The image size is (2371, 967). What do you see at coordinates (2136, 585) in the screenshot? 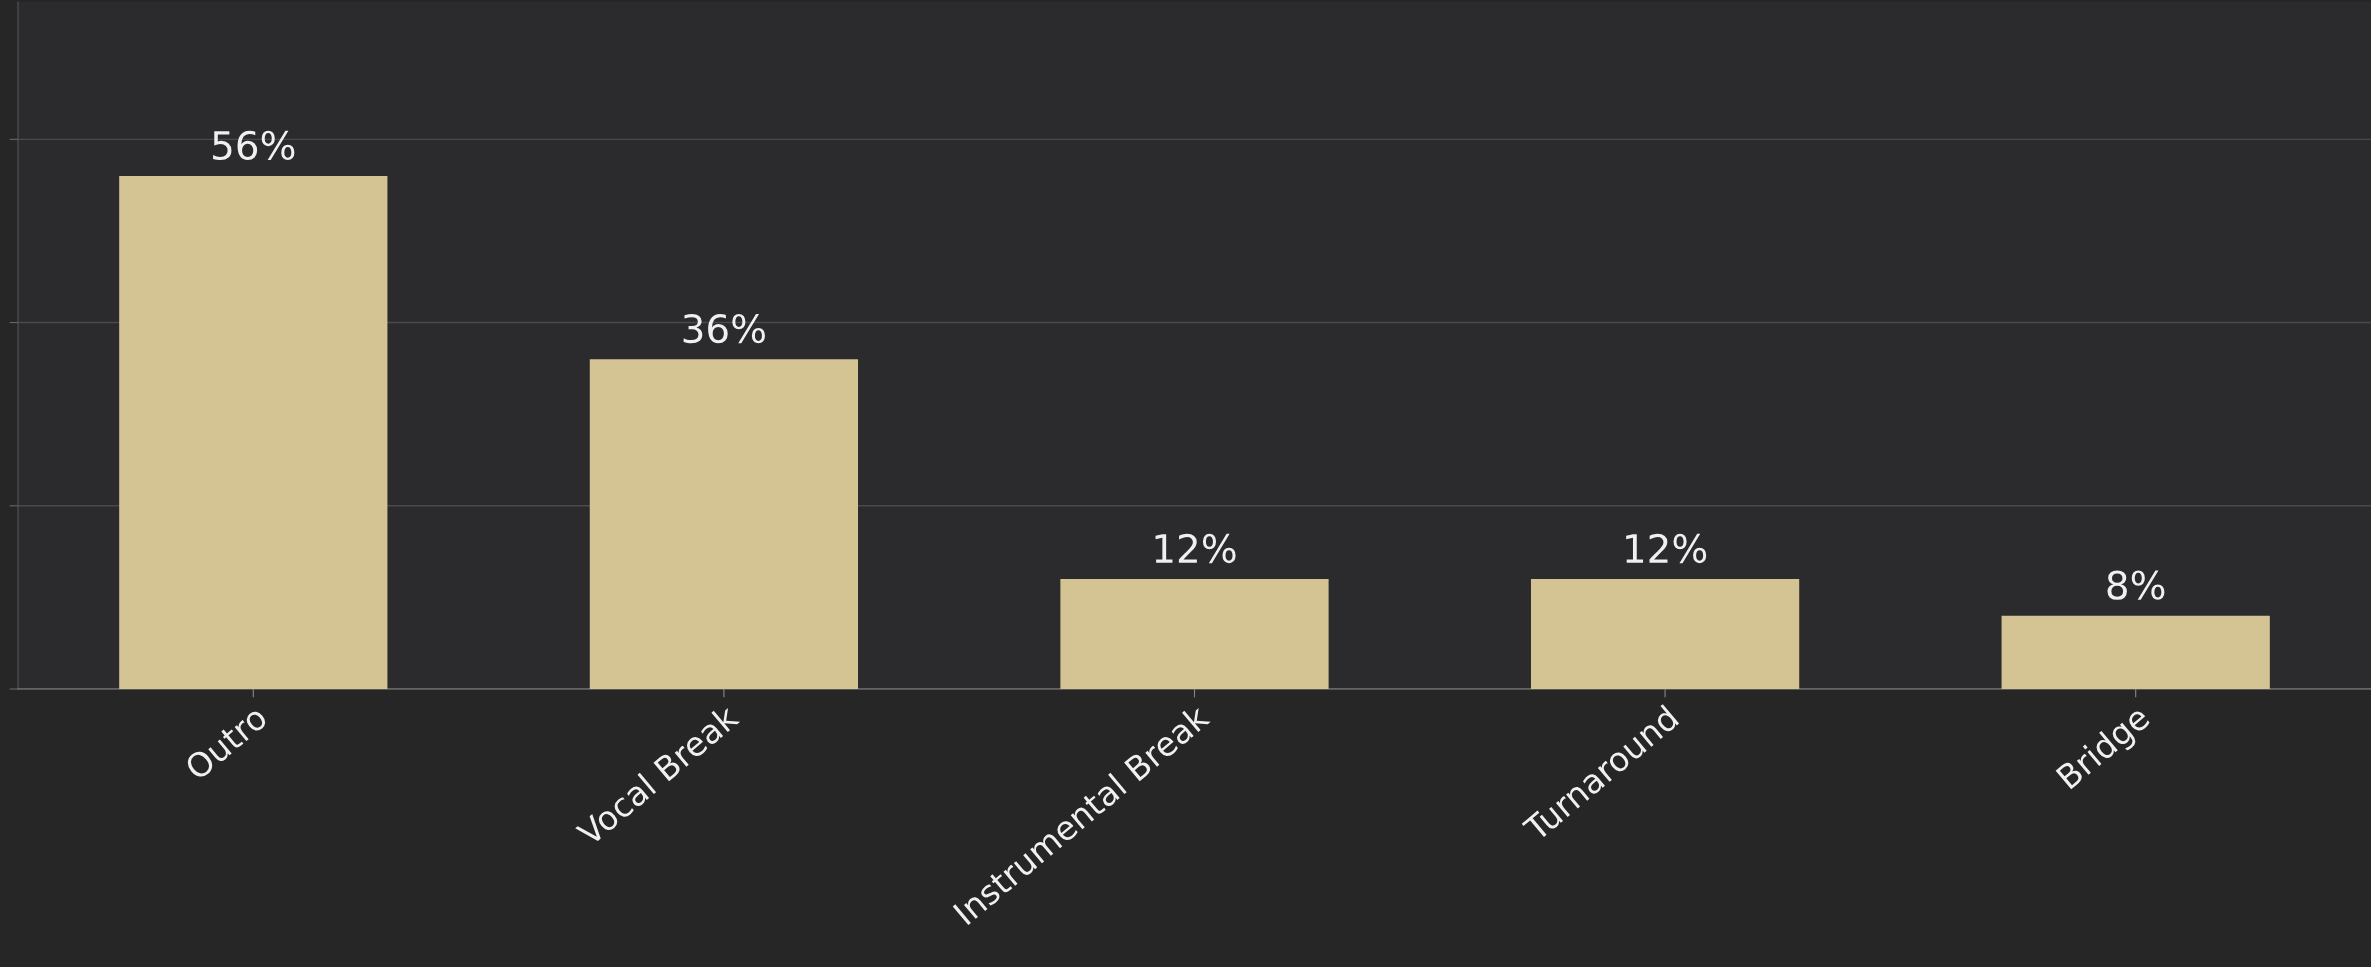
I see `data-label: 8%` at bounding box center [2136, 585].